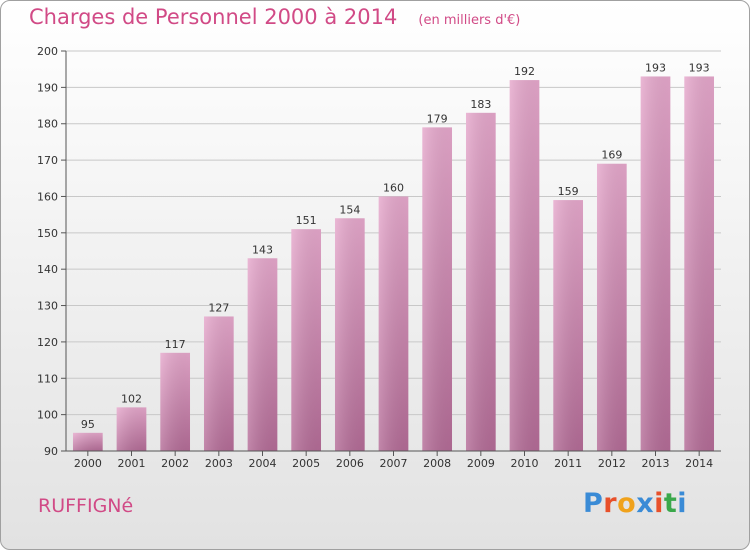 This screenshot has width=750, height=550. What do you see at coordinates (47, 233) in the screenshot?
I see `y-tick-label: 150` at bounding box center [47, 233].